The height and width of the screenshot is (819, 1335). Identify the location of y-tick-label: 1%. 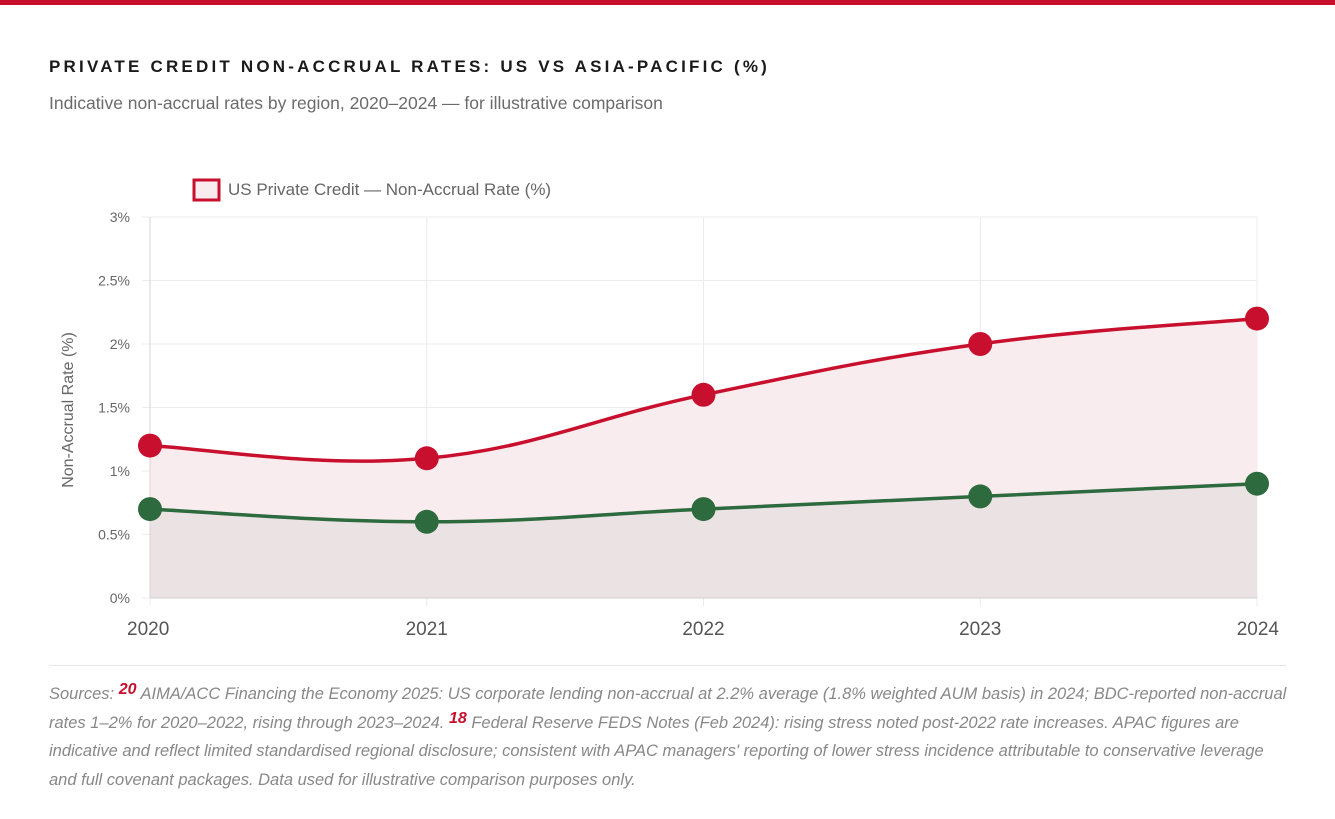
(120, 471).